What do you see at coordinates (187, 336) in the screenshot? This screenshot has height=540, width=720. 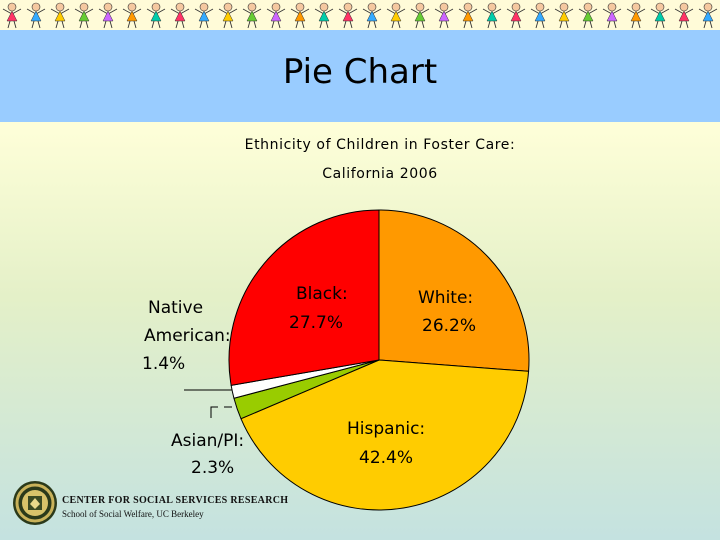 I see `label-native-name-line2: American:` at bounding box center [187, 336].